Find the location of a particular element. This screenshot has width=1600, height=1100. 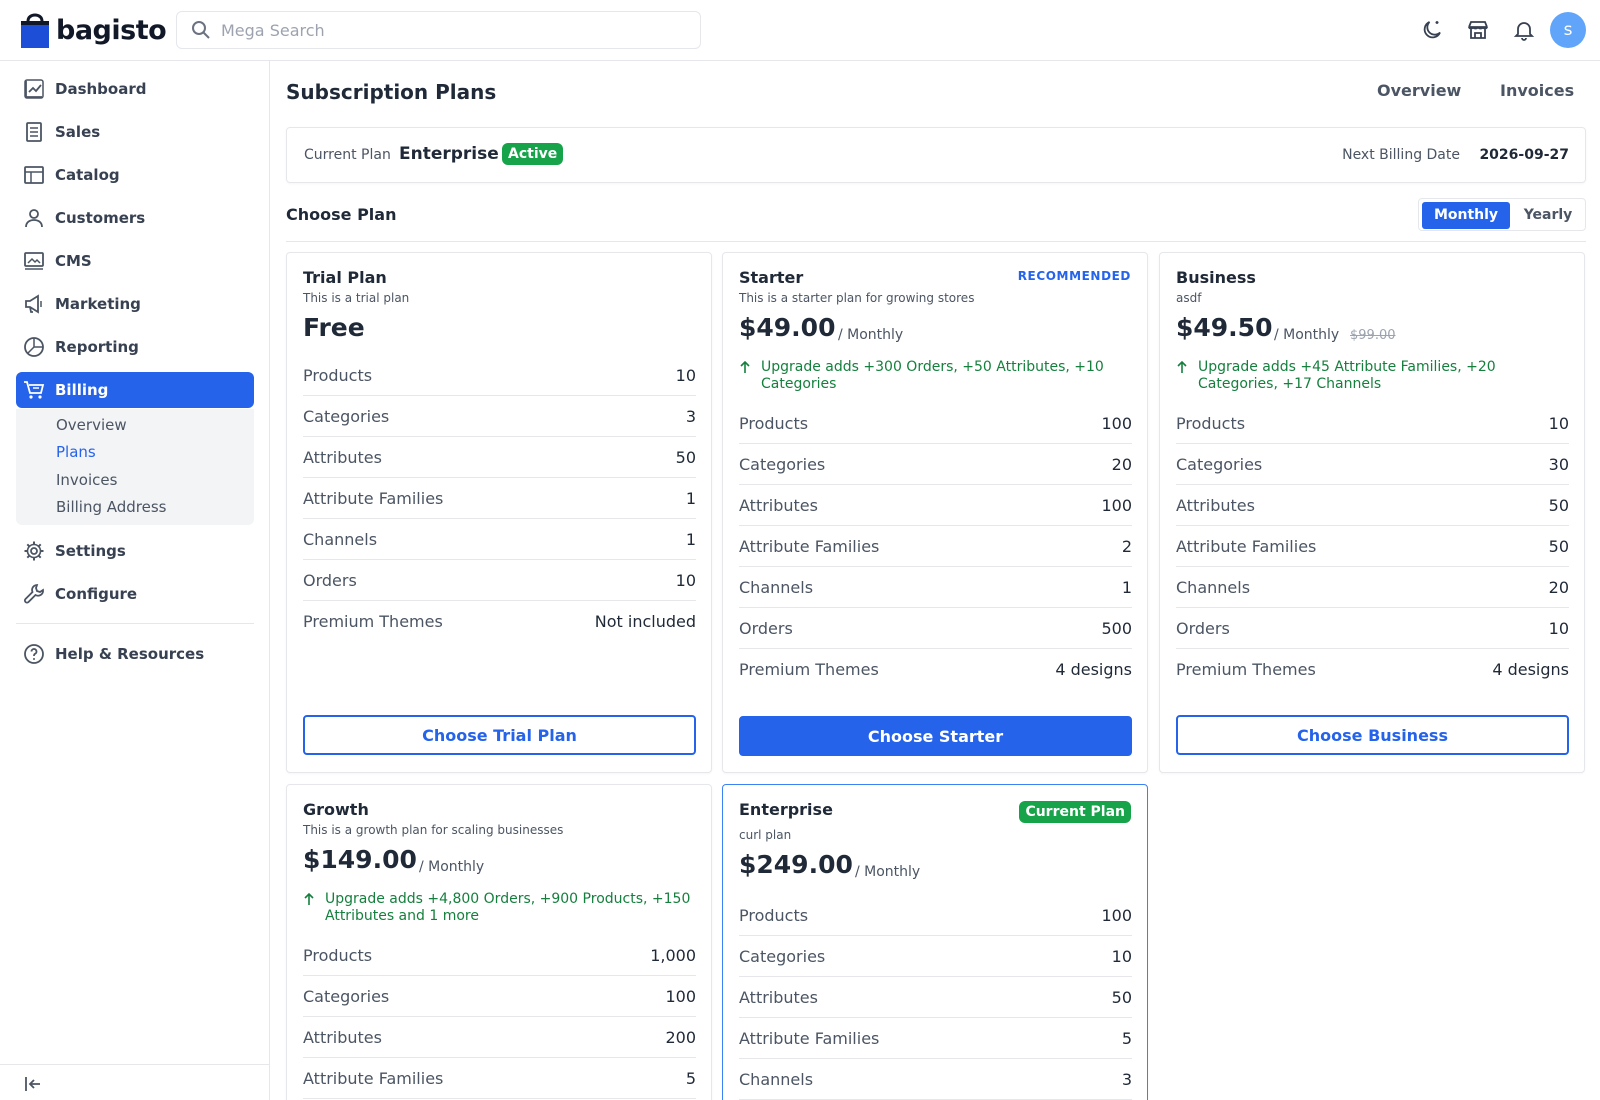

collapse-sidebar-icon is located at coordinates (34, 1085).